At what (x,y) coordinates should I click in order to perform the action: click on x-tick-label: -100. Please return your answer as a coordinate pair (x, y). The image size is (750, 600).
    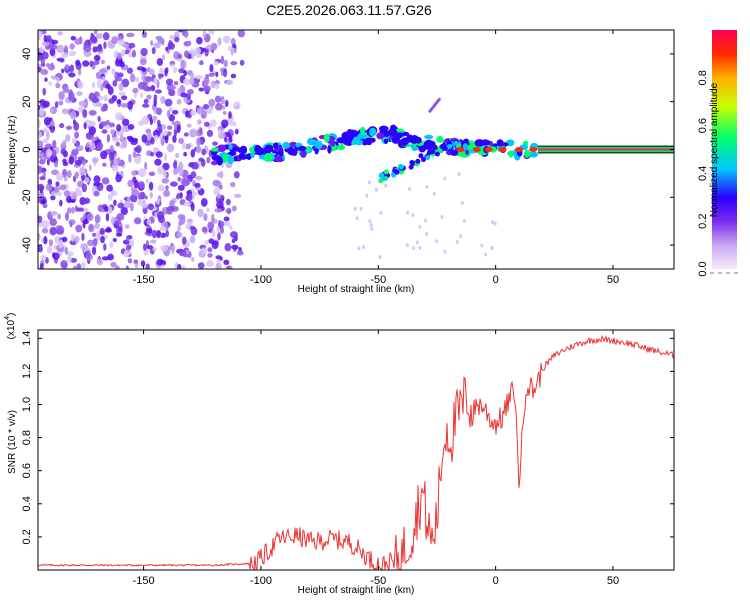
    Looking at the image, I should click on (261, 280).